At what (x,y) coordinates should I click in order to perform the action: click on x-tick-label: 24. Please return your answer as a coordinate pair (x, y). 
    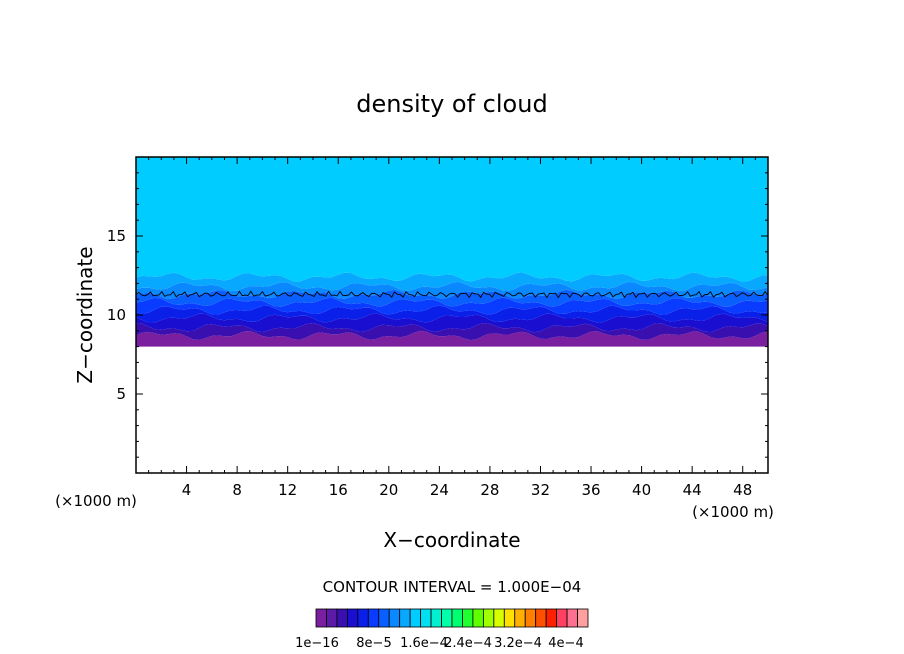
    Looking at the image, I should click on (439, 490).